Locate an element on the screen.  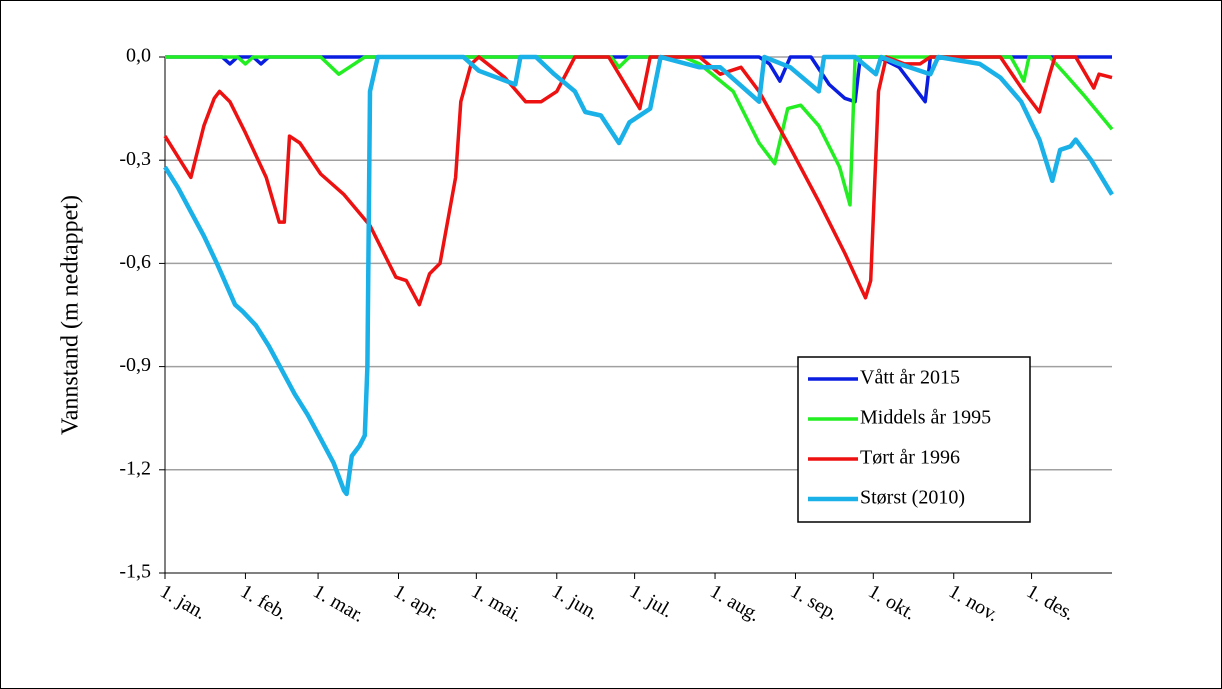
y-tick-label: -0,3 is located at coordinates (135, 159).